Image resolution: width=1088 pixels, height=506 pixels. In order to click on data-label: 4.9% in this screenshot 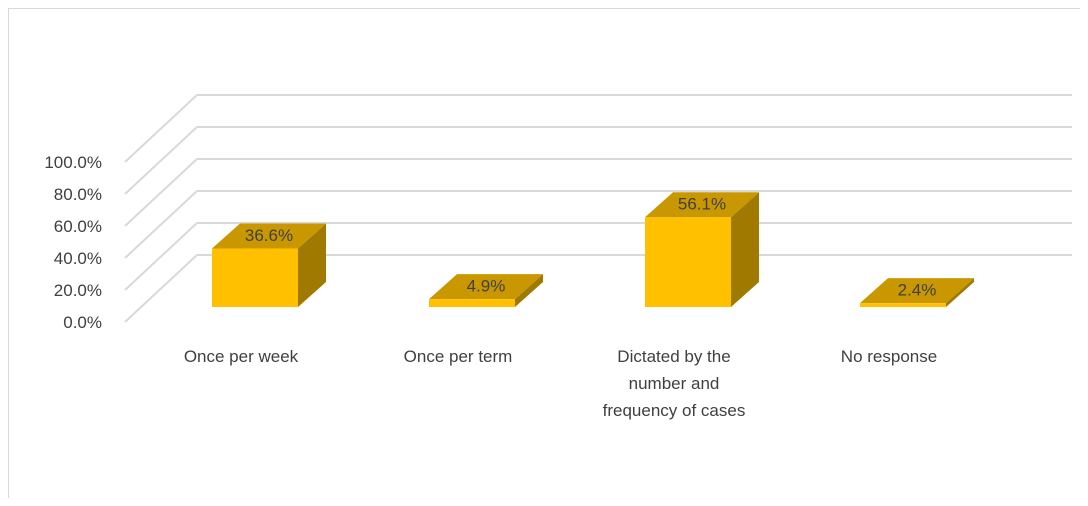, I will do `click(486, 286)`.